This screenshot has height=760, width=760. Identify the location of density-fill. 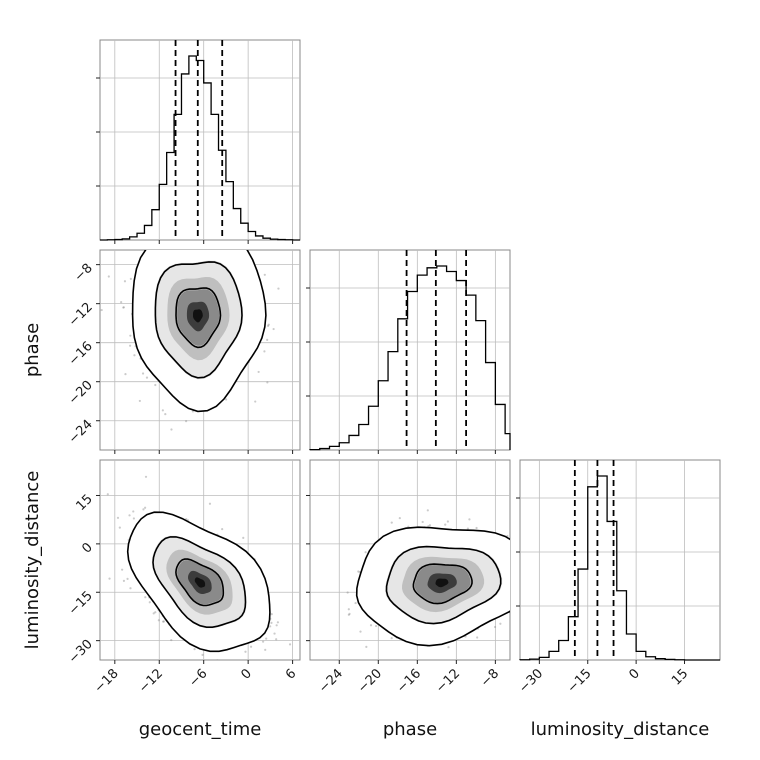
(200, 582).